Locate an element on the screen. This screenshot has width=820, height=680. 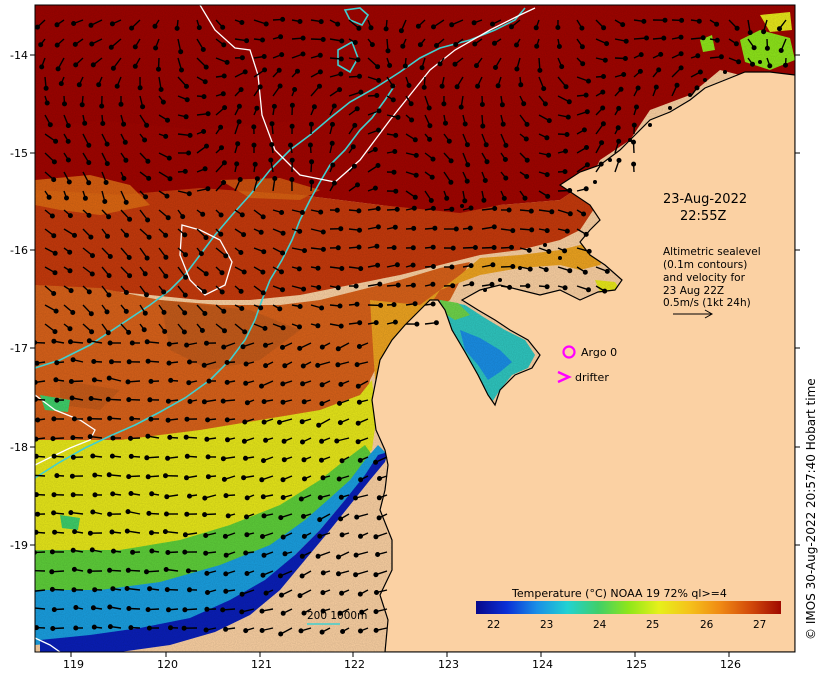
svg-text: 124 is located at coordinates (542, 664).